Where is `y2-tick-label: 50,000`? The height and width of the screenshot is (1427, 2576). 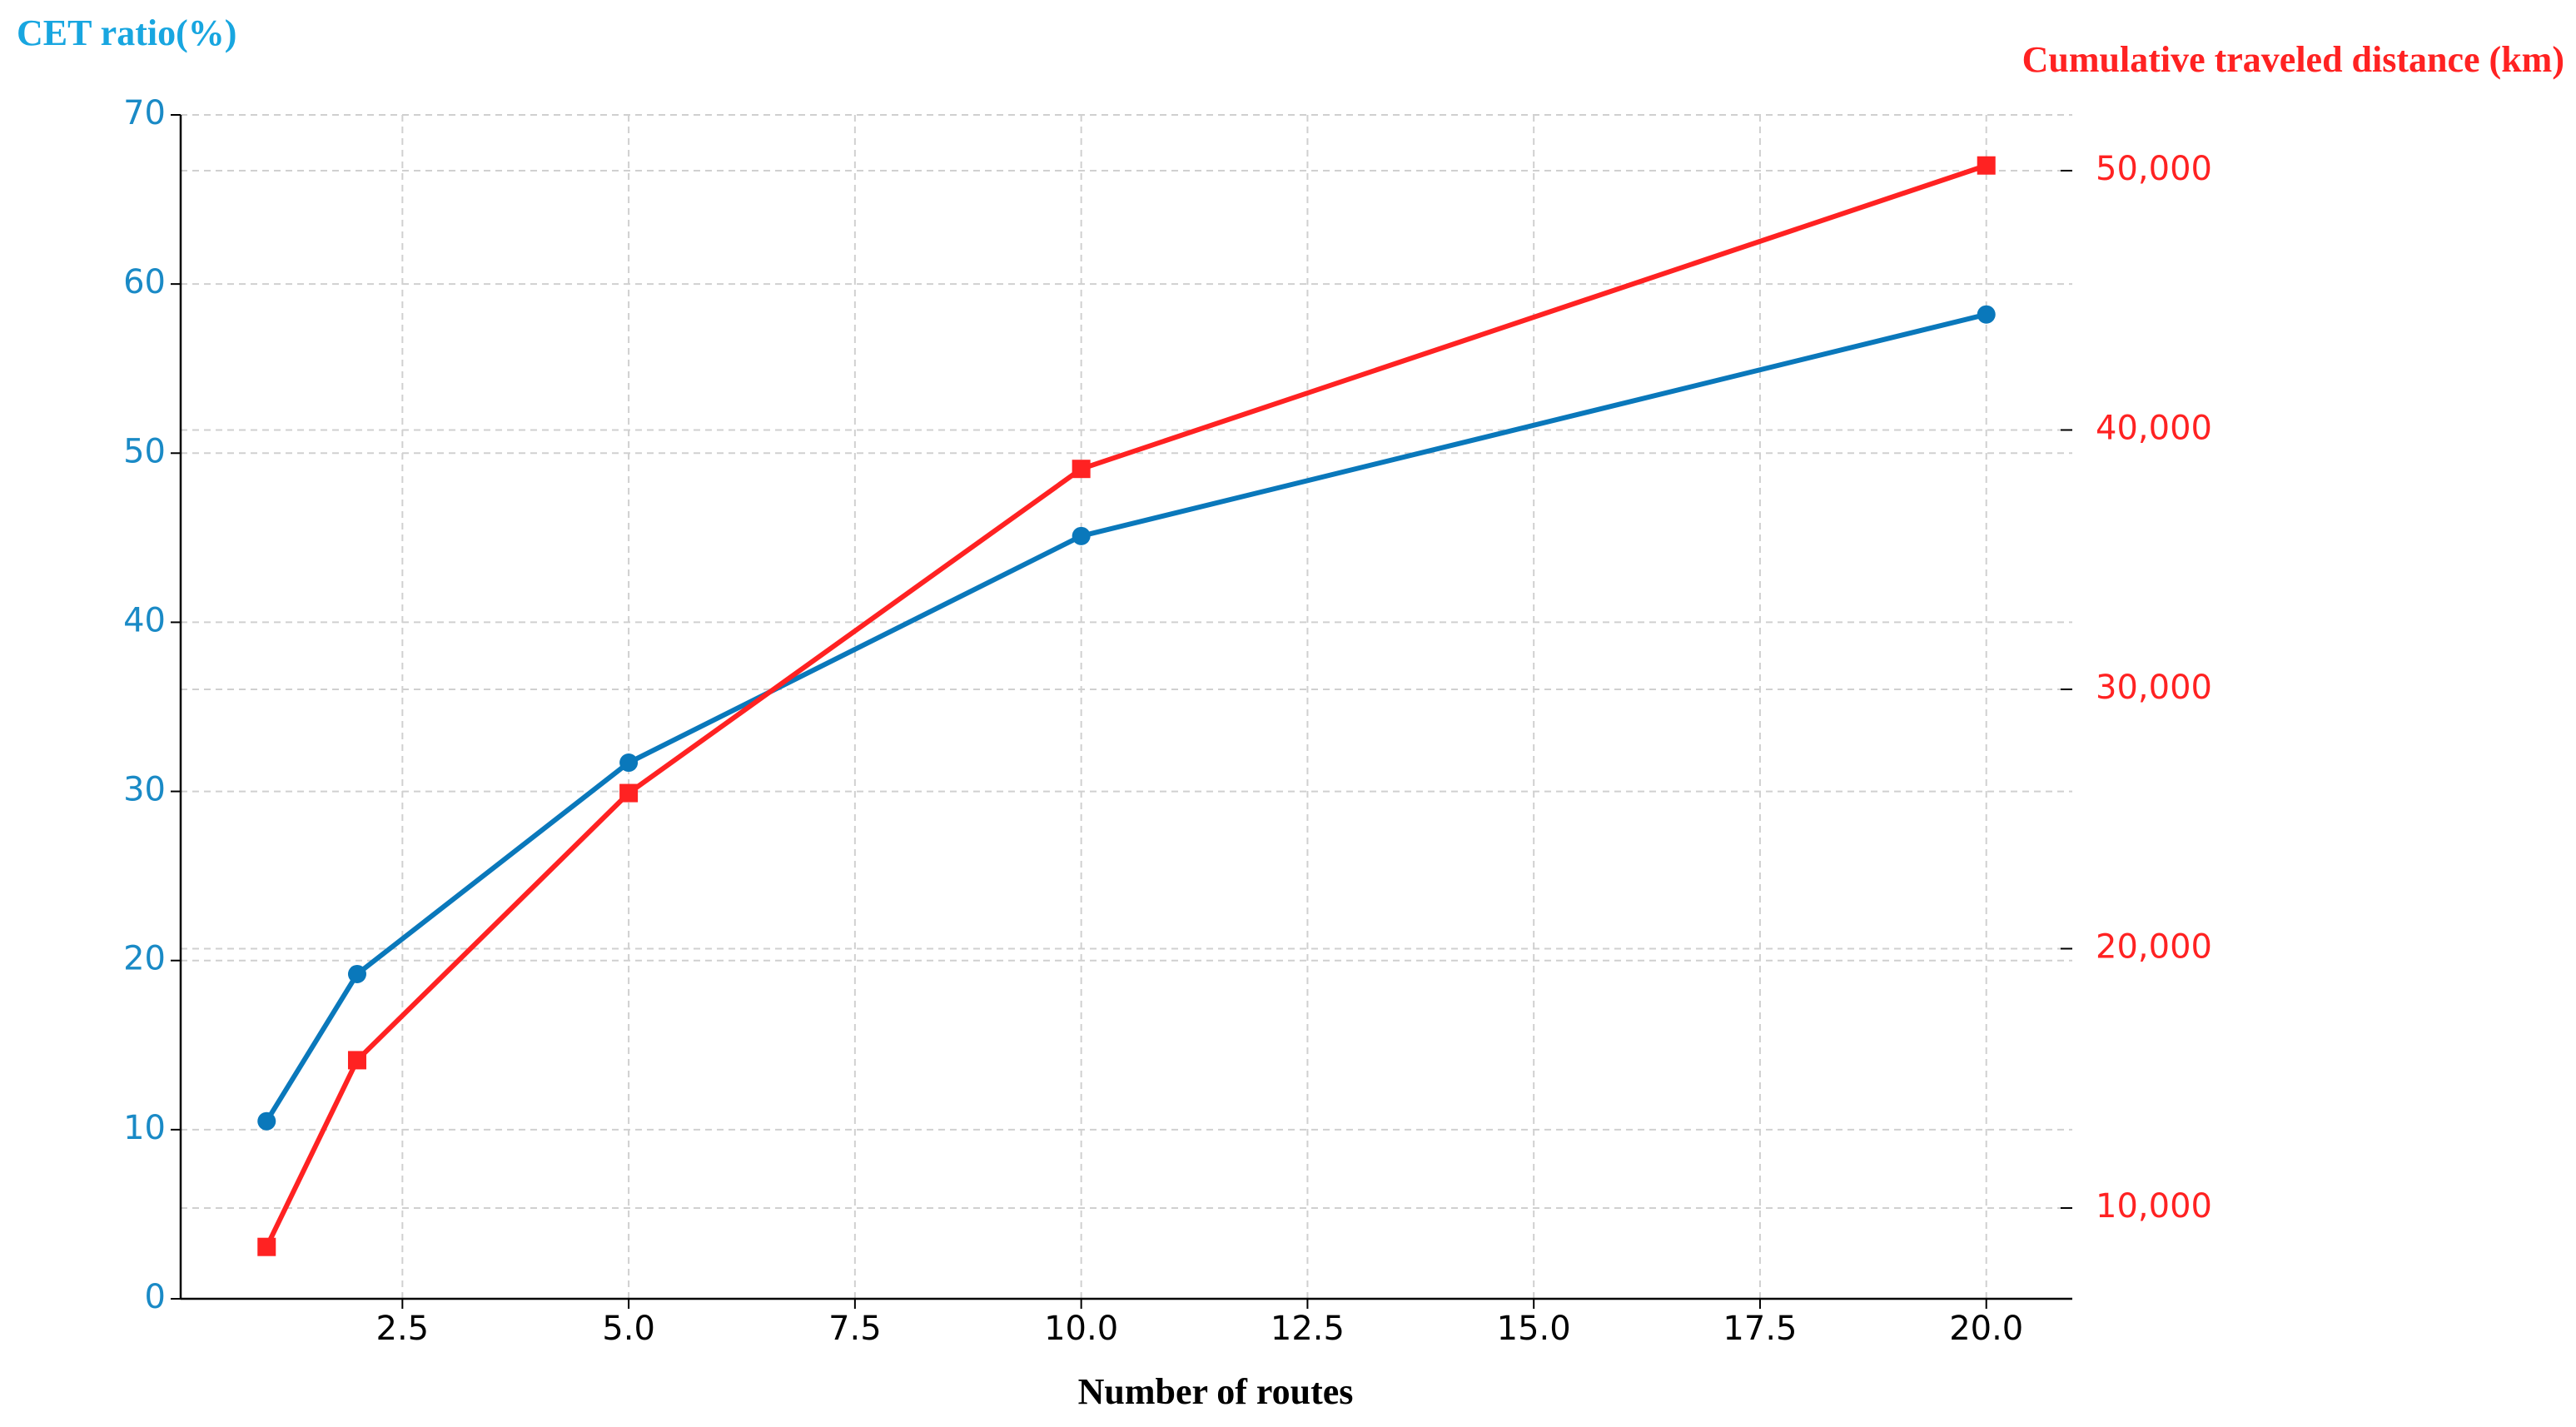 y2-tick-label: 50,000 is located at coordinates (2154, 169).